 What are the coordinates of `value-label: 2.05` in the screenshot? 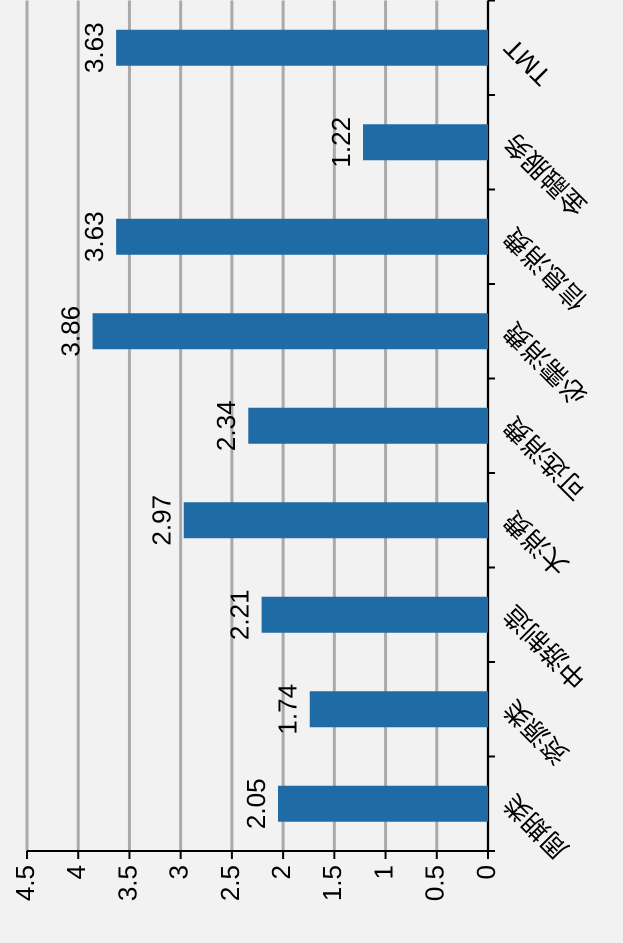 It's located at (256, 803).